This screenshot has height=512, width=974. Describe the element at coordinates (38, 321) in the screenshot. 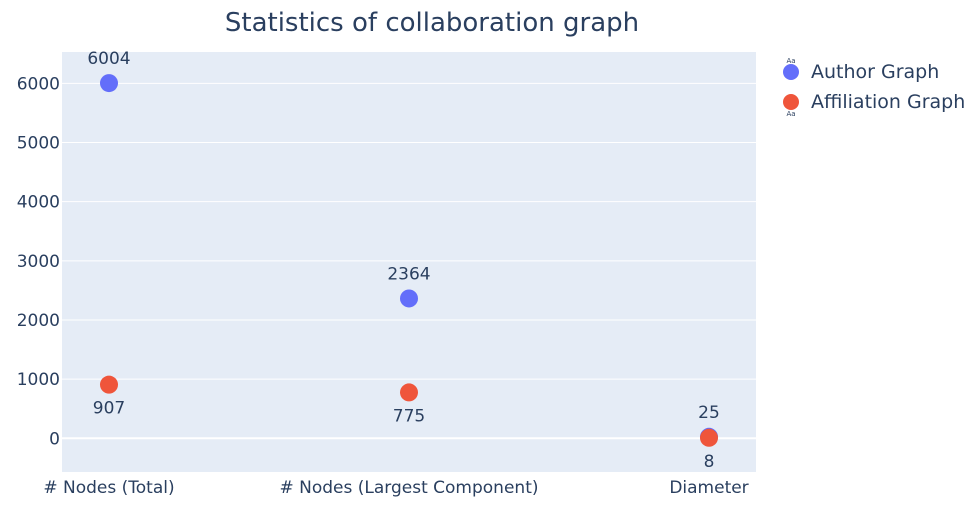

I see `y-tick-label: 2000` at that location.